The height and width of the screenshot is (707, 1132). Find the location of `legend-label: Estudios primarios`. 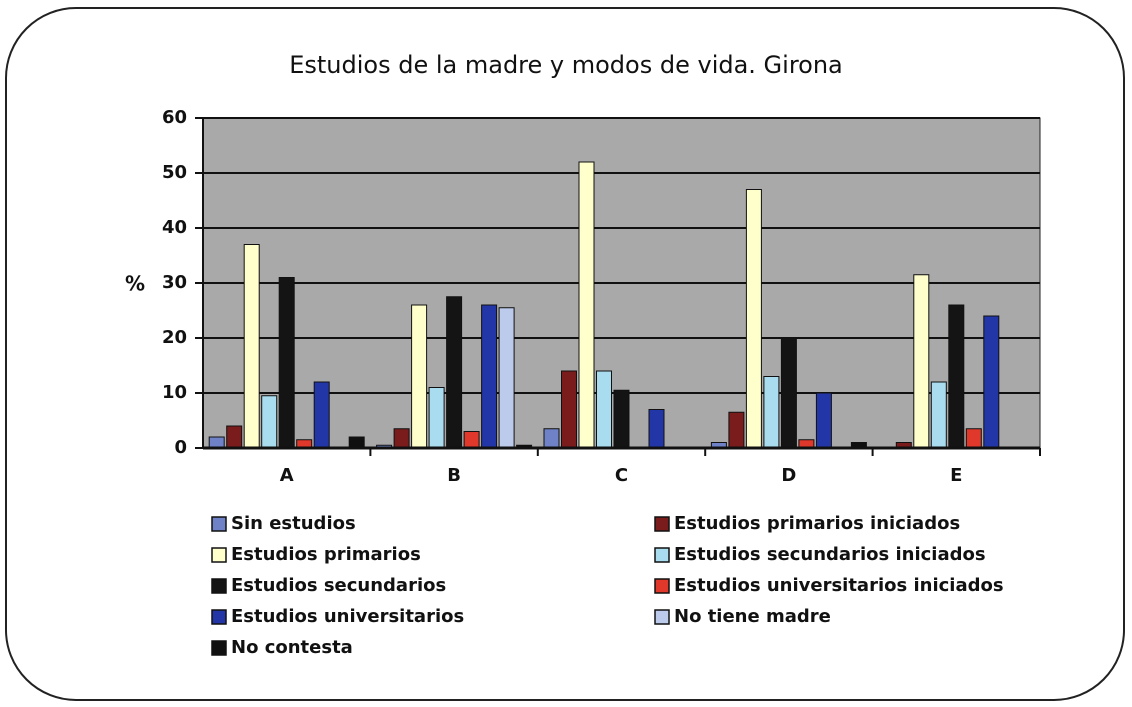

legend-label: Estudios primarios is located at coordinates (326, 554).